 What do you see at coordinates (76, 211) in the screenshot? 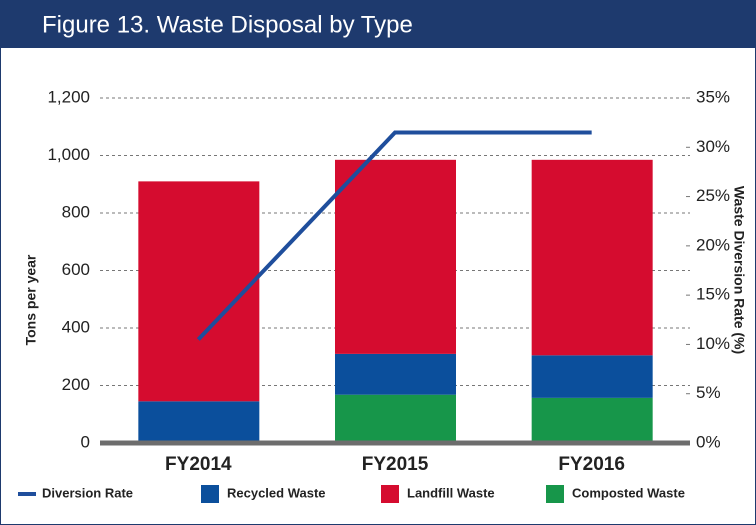
I see `y-tick-label: 800` at bounding box center [76, 211].